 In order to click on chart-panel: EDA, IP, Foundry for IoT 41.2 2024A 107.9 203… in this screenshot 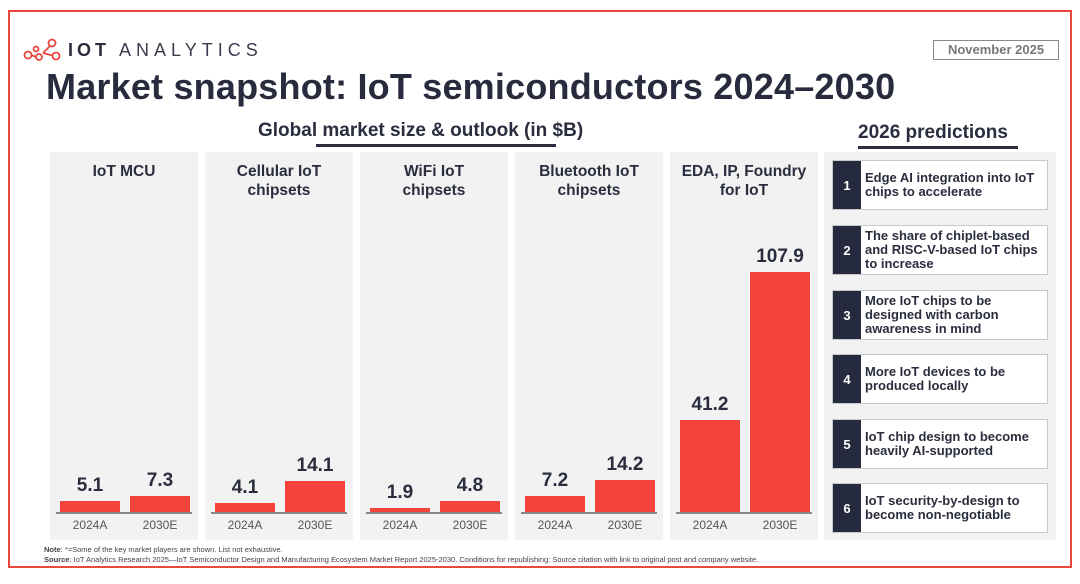, I will do `click(744, 346)`.